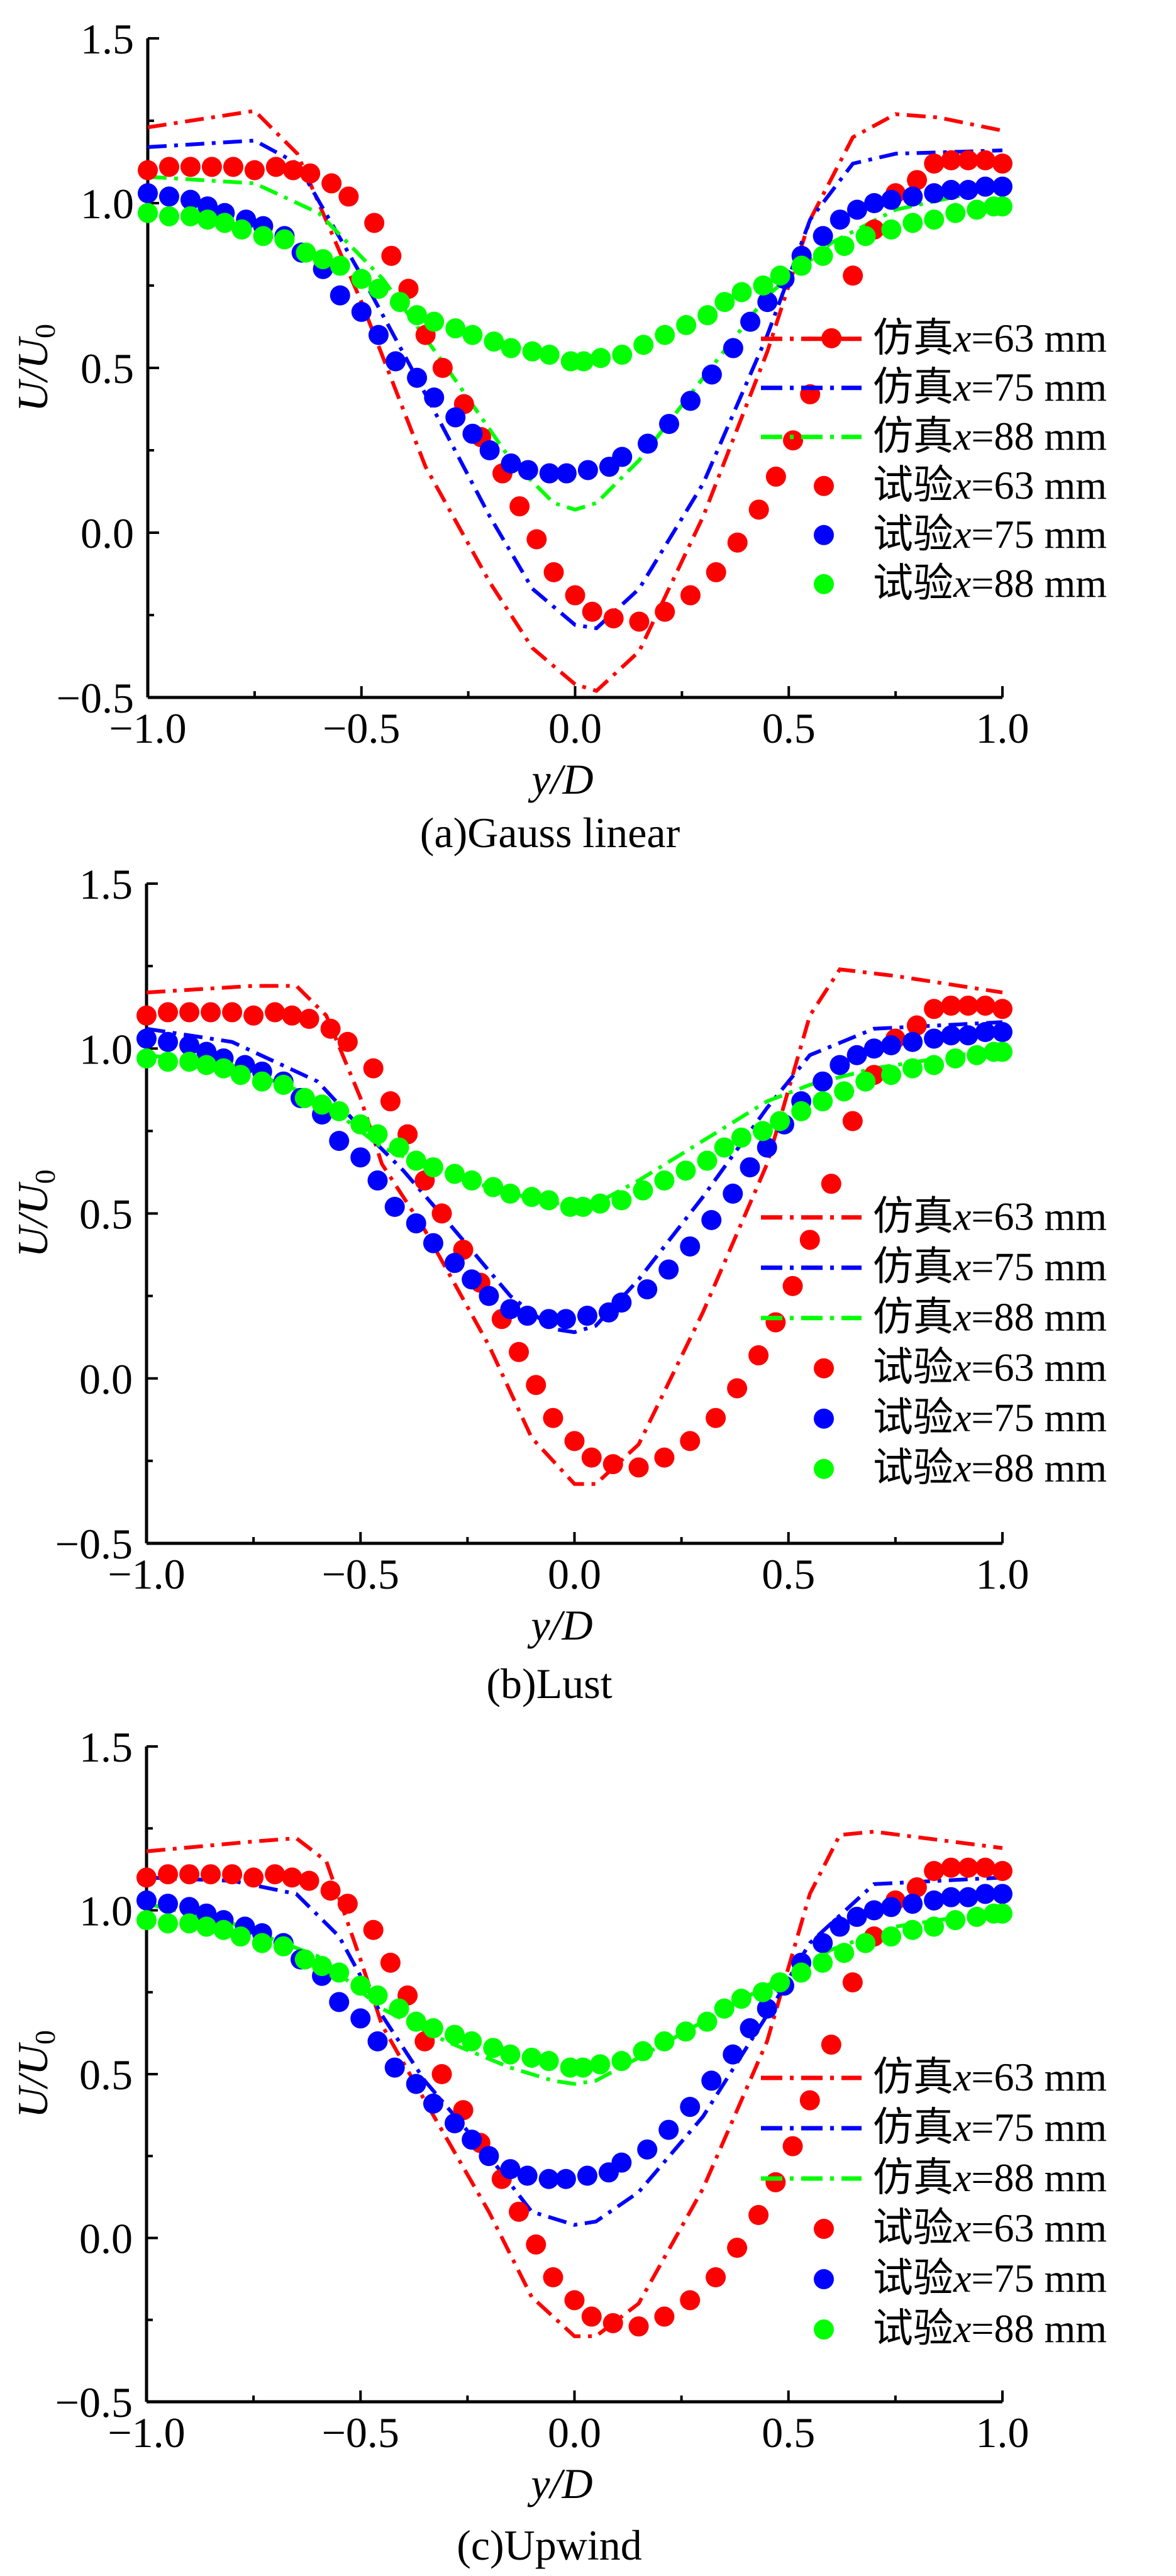  I want to click on legend-item: 试验x=63 mm, so click(960, 1367).